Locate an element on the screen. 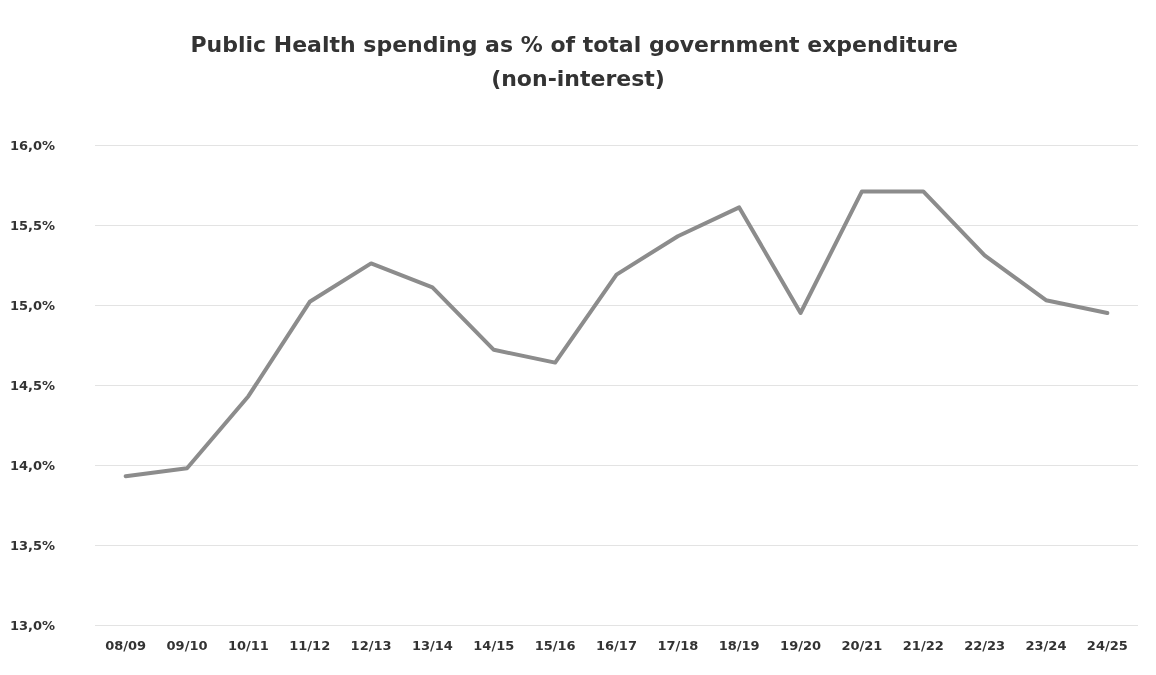  y-tick-label: 15,5% is located at coordinates (32, 225).